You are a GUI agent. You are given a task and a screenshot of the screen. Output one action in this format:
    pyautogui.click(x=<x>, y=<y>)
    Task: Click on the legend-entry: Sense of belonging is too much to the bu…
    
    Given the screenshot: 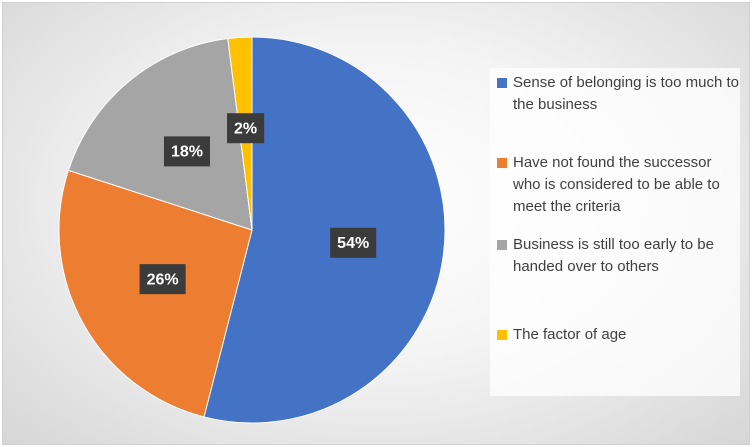 What is the action you would take?
    pyautogui.click(x=620, y=94)
    